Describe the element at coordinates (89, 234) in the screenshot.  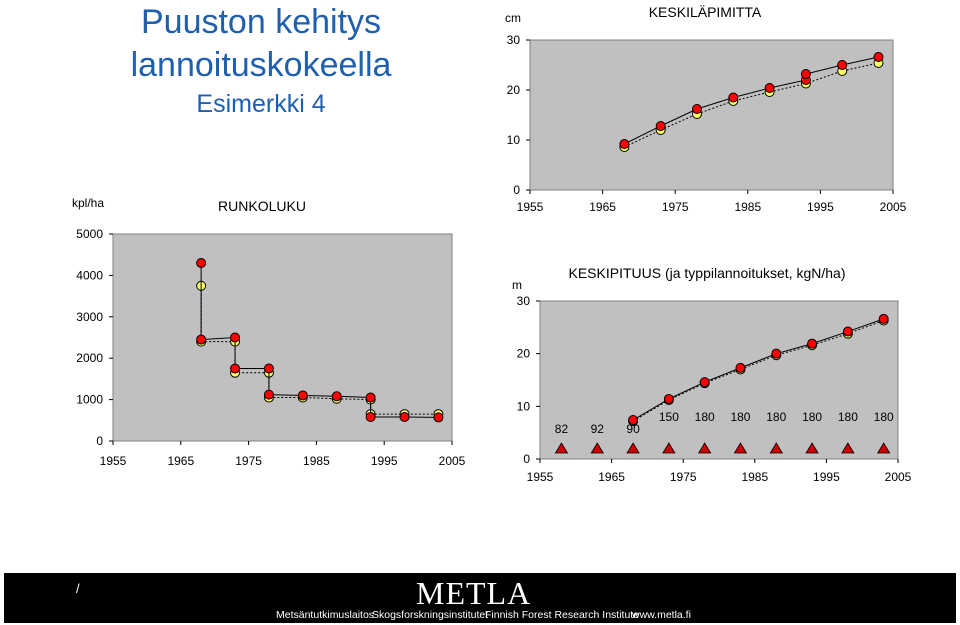
I see `stem-count-y-tick-label: 5000` at that location.